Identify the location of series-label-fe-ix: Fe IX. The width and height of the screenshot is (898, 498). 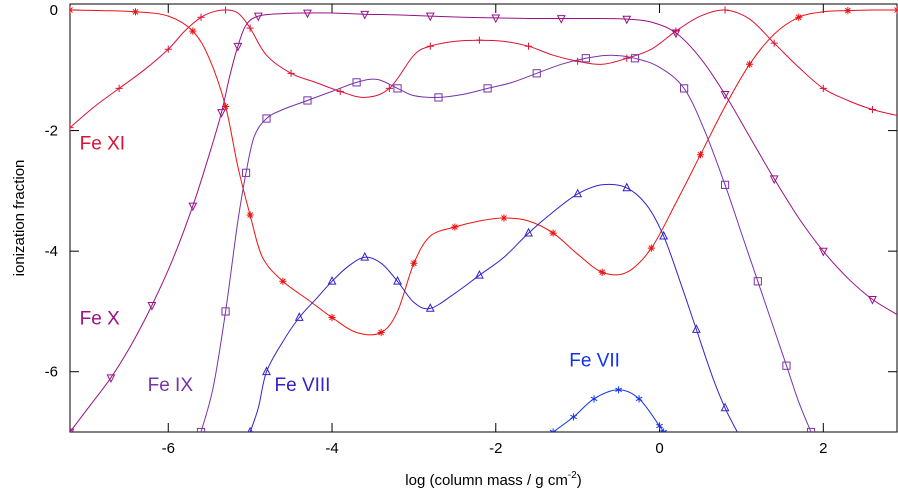
(171, 385).